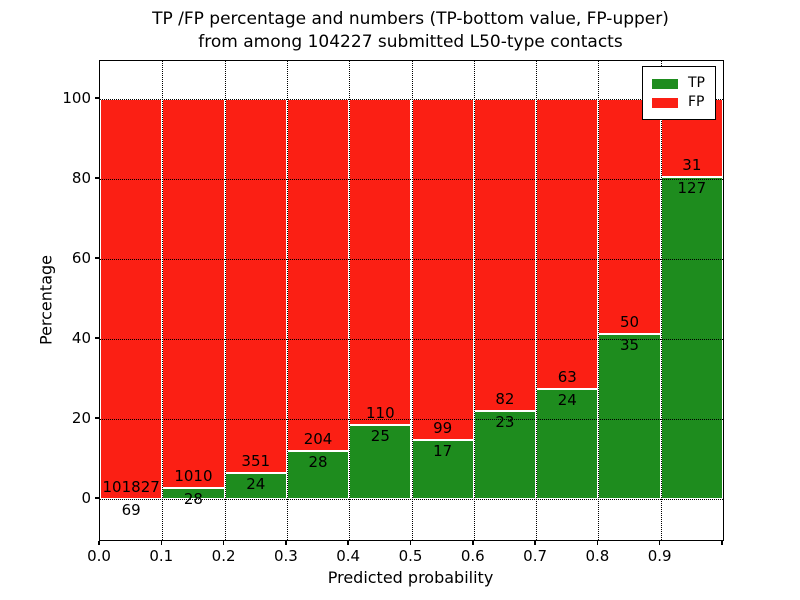 The width and height of the screenshot is (800, 600). Describe the element at coordinates (659, 556) in the screenshot. I see `x-tick-label: 0.9` at that location.